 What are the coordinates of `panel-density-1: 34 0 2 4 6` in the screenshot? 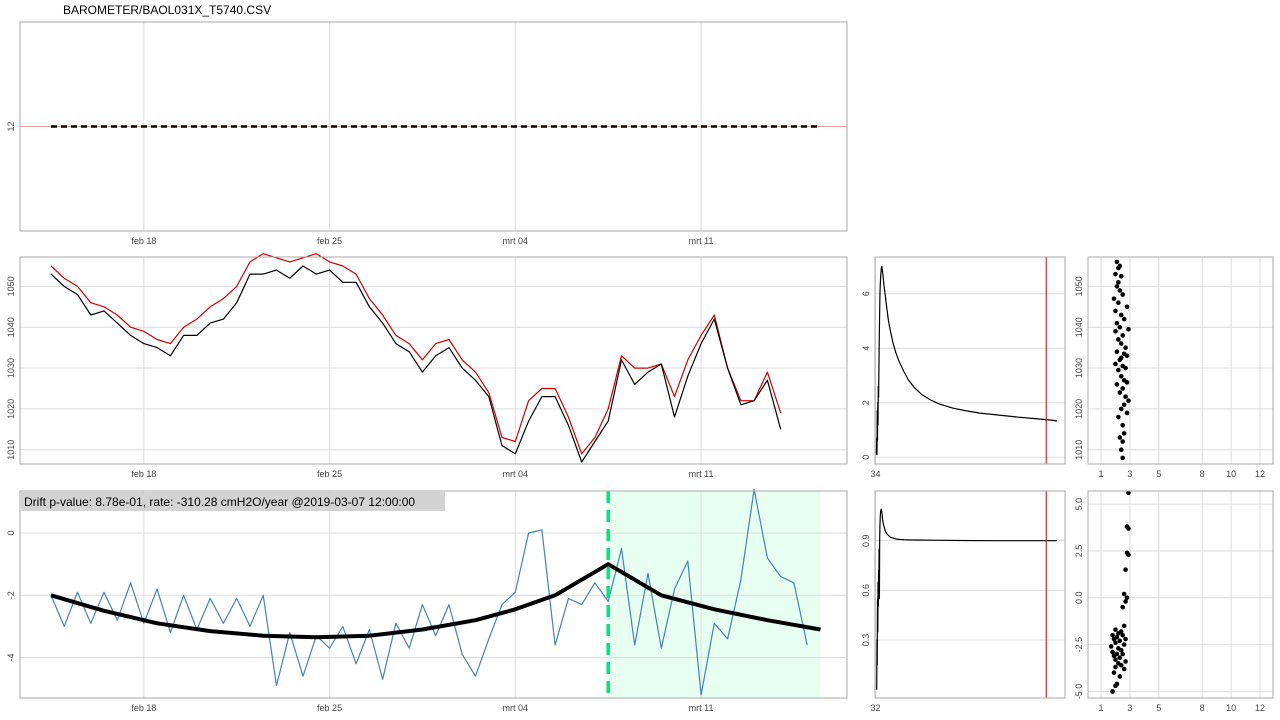 It's located at (963, 367).